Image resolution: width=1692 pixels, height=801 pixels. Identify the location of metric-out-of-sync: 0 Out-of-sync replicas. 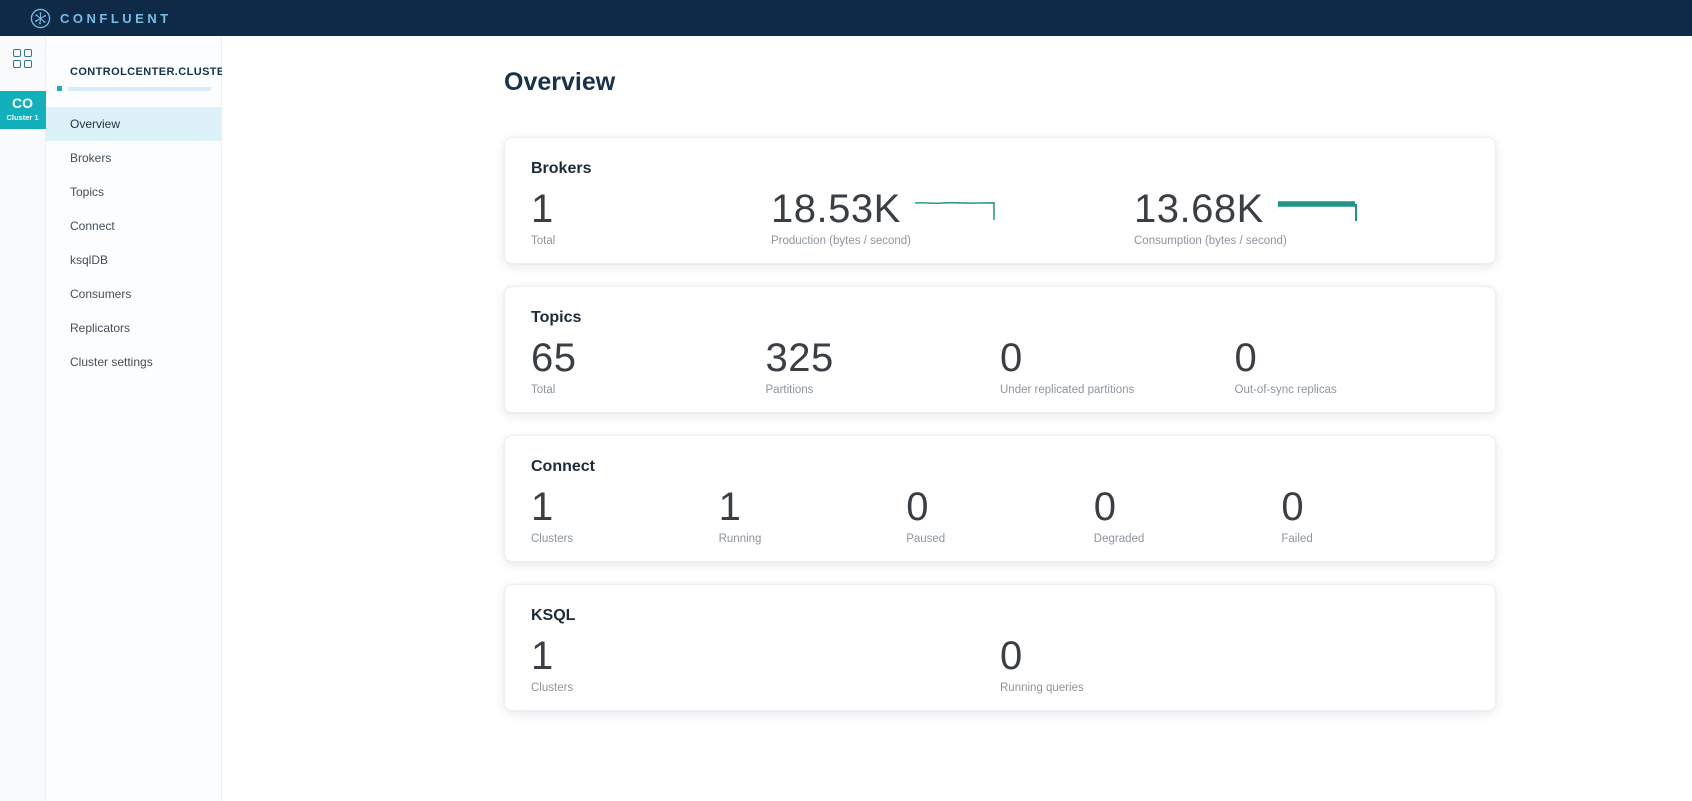
(1352, 366).